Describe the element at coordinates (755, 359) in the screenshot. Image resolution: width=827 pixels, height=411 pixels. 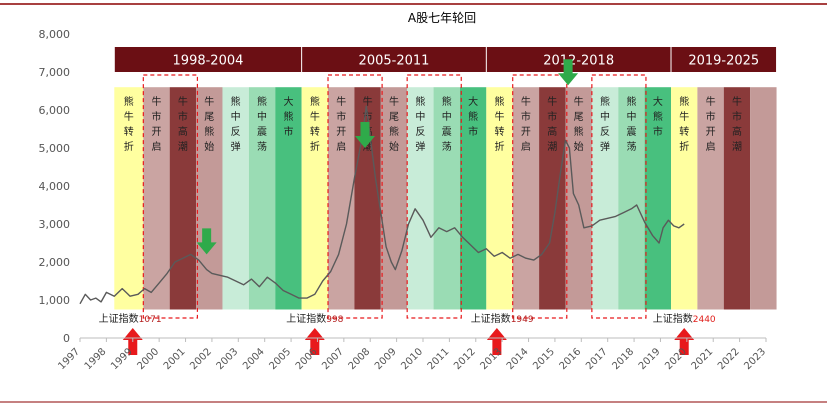
I see `x-tick-label: 2023` at that location.